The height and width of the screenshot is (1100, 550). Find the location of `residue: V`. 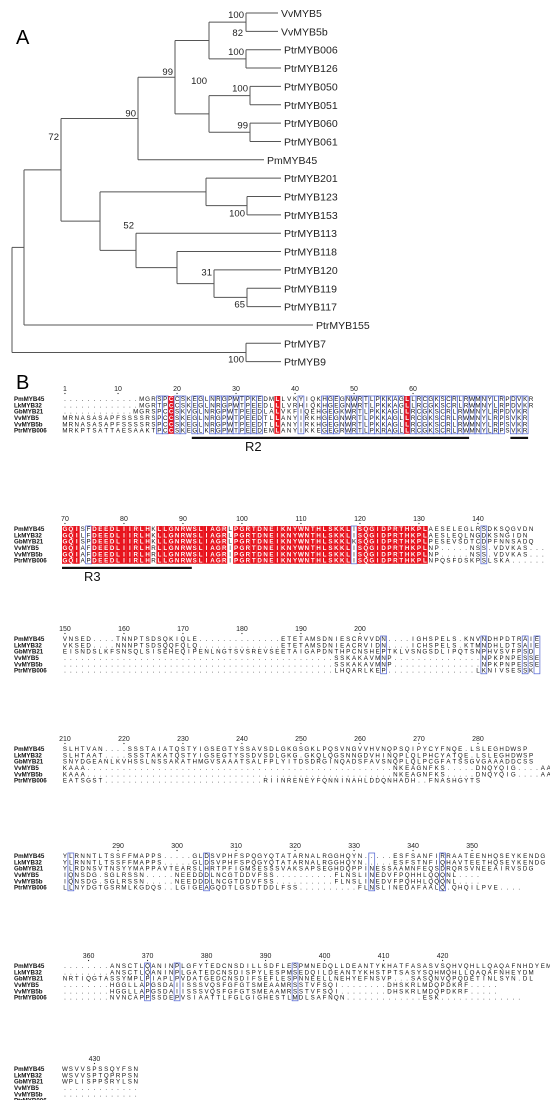

residue: V is located at coordinates (242, 652).